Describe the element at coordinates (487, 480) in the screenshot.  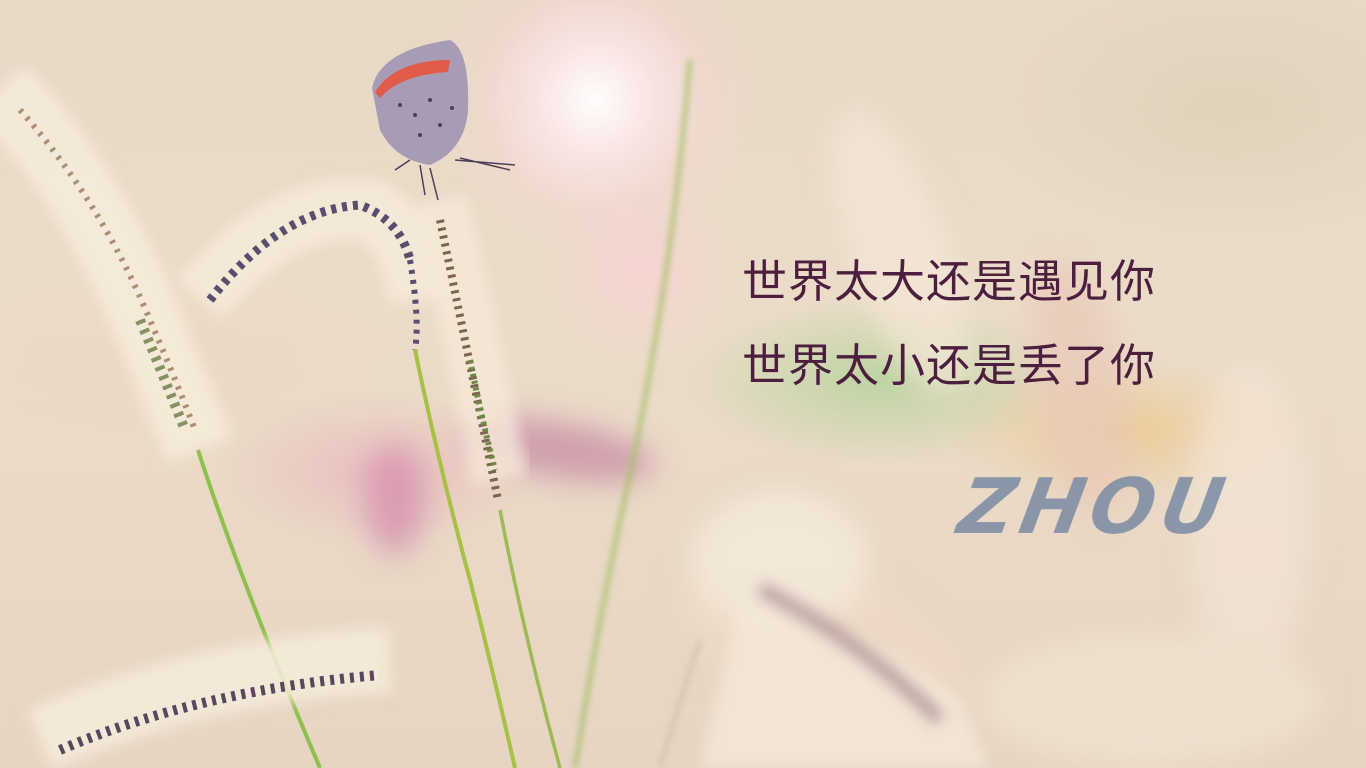
I see `plume-center` at that location.